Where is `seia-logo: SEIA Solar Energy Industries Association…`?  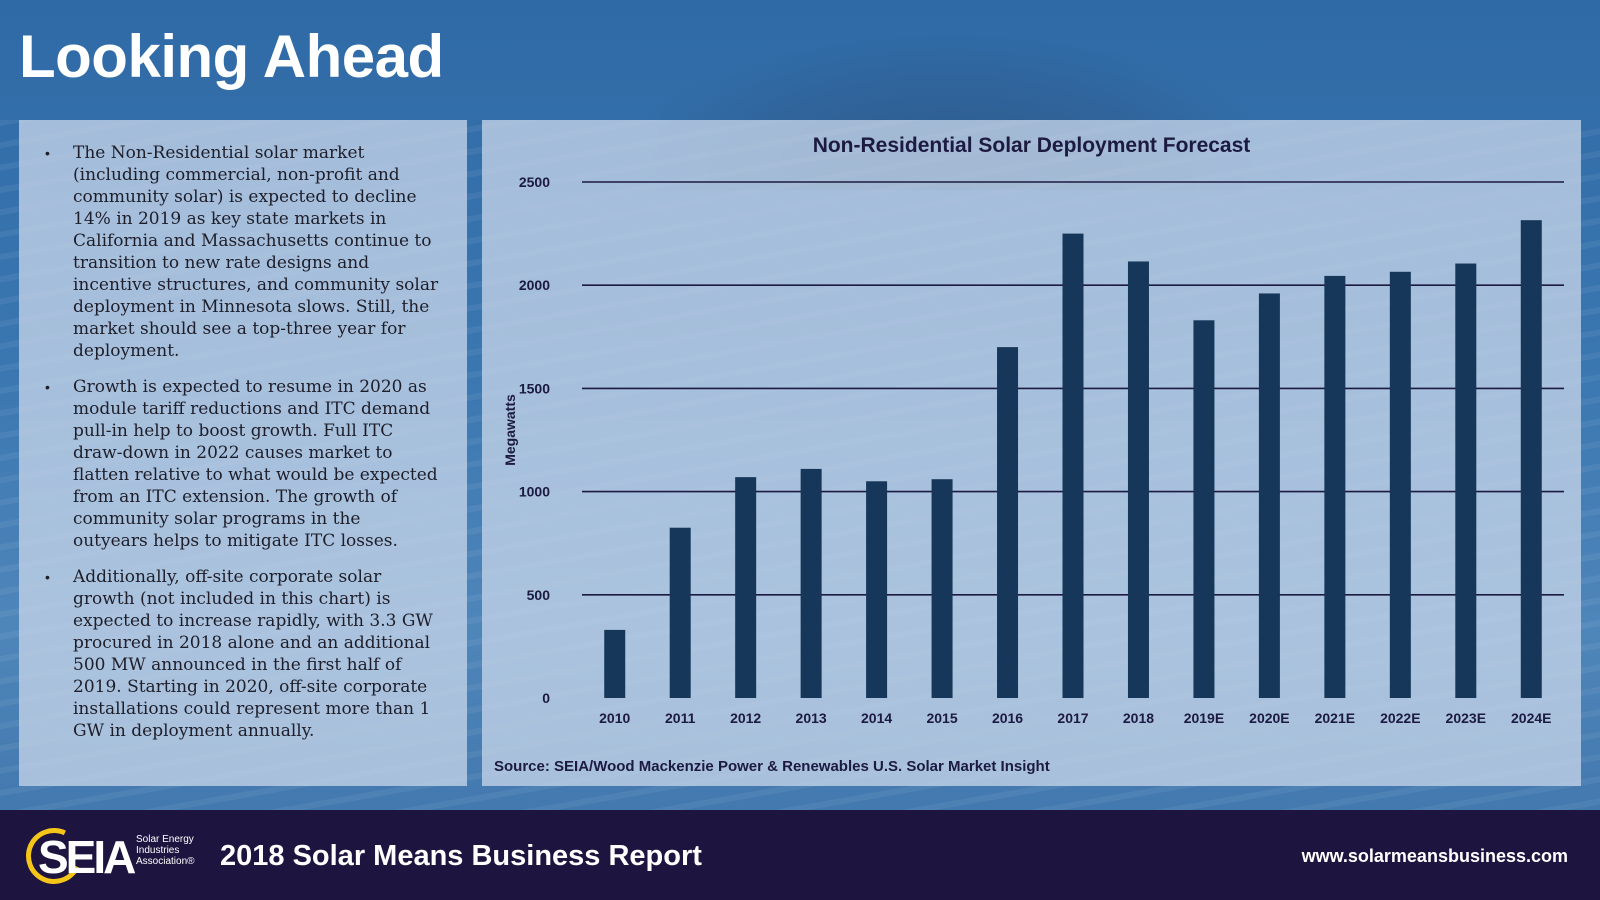
seia-logo: SEIA Solar Energy Industries Association… is located at coordinates (110, 856).